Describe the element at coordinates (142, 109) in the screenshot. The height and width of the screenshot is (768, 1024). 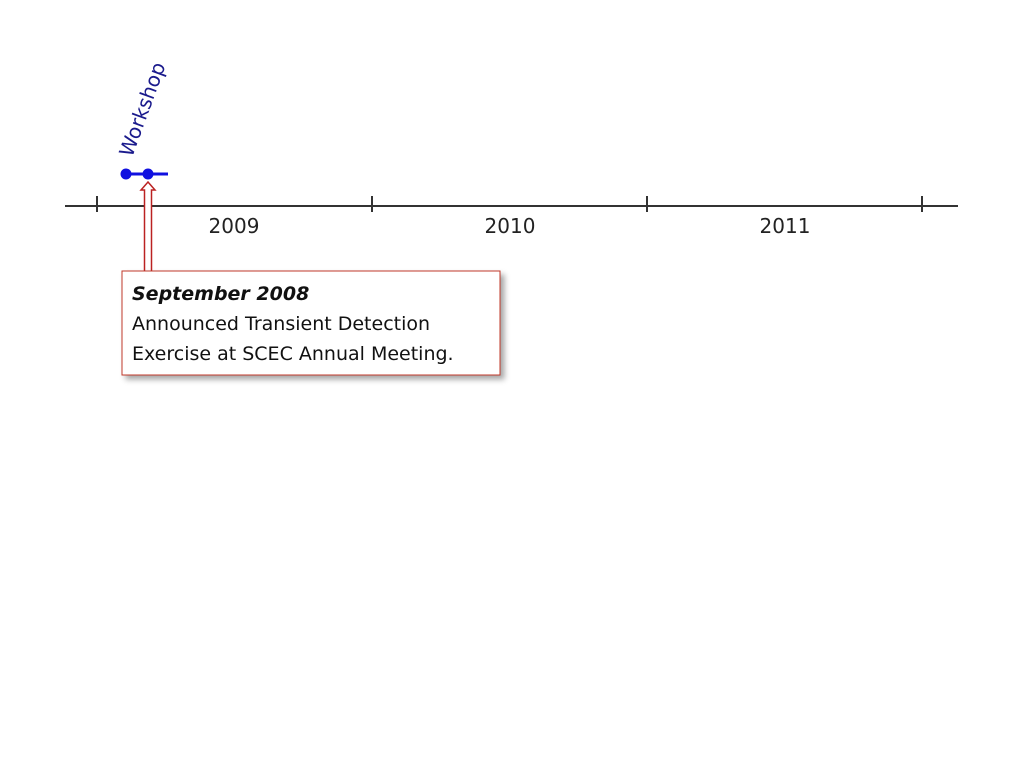
I see `event-label: Workshop` at that location.